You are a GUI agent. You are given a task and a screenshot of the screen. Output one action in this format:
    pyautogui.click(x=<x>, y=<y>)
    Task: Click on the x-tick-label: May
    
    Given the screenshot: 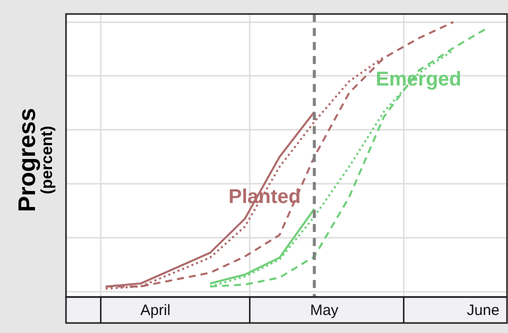 What is the action you would take?
    pyautogui.click(x=324, y=311)
    